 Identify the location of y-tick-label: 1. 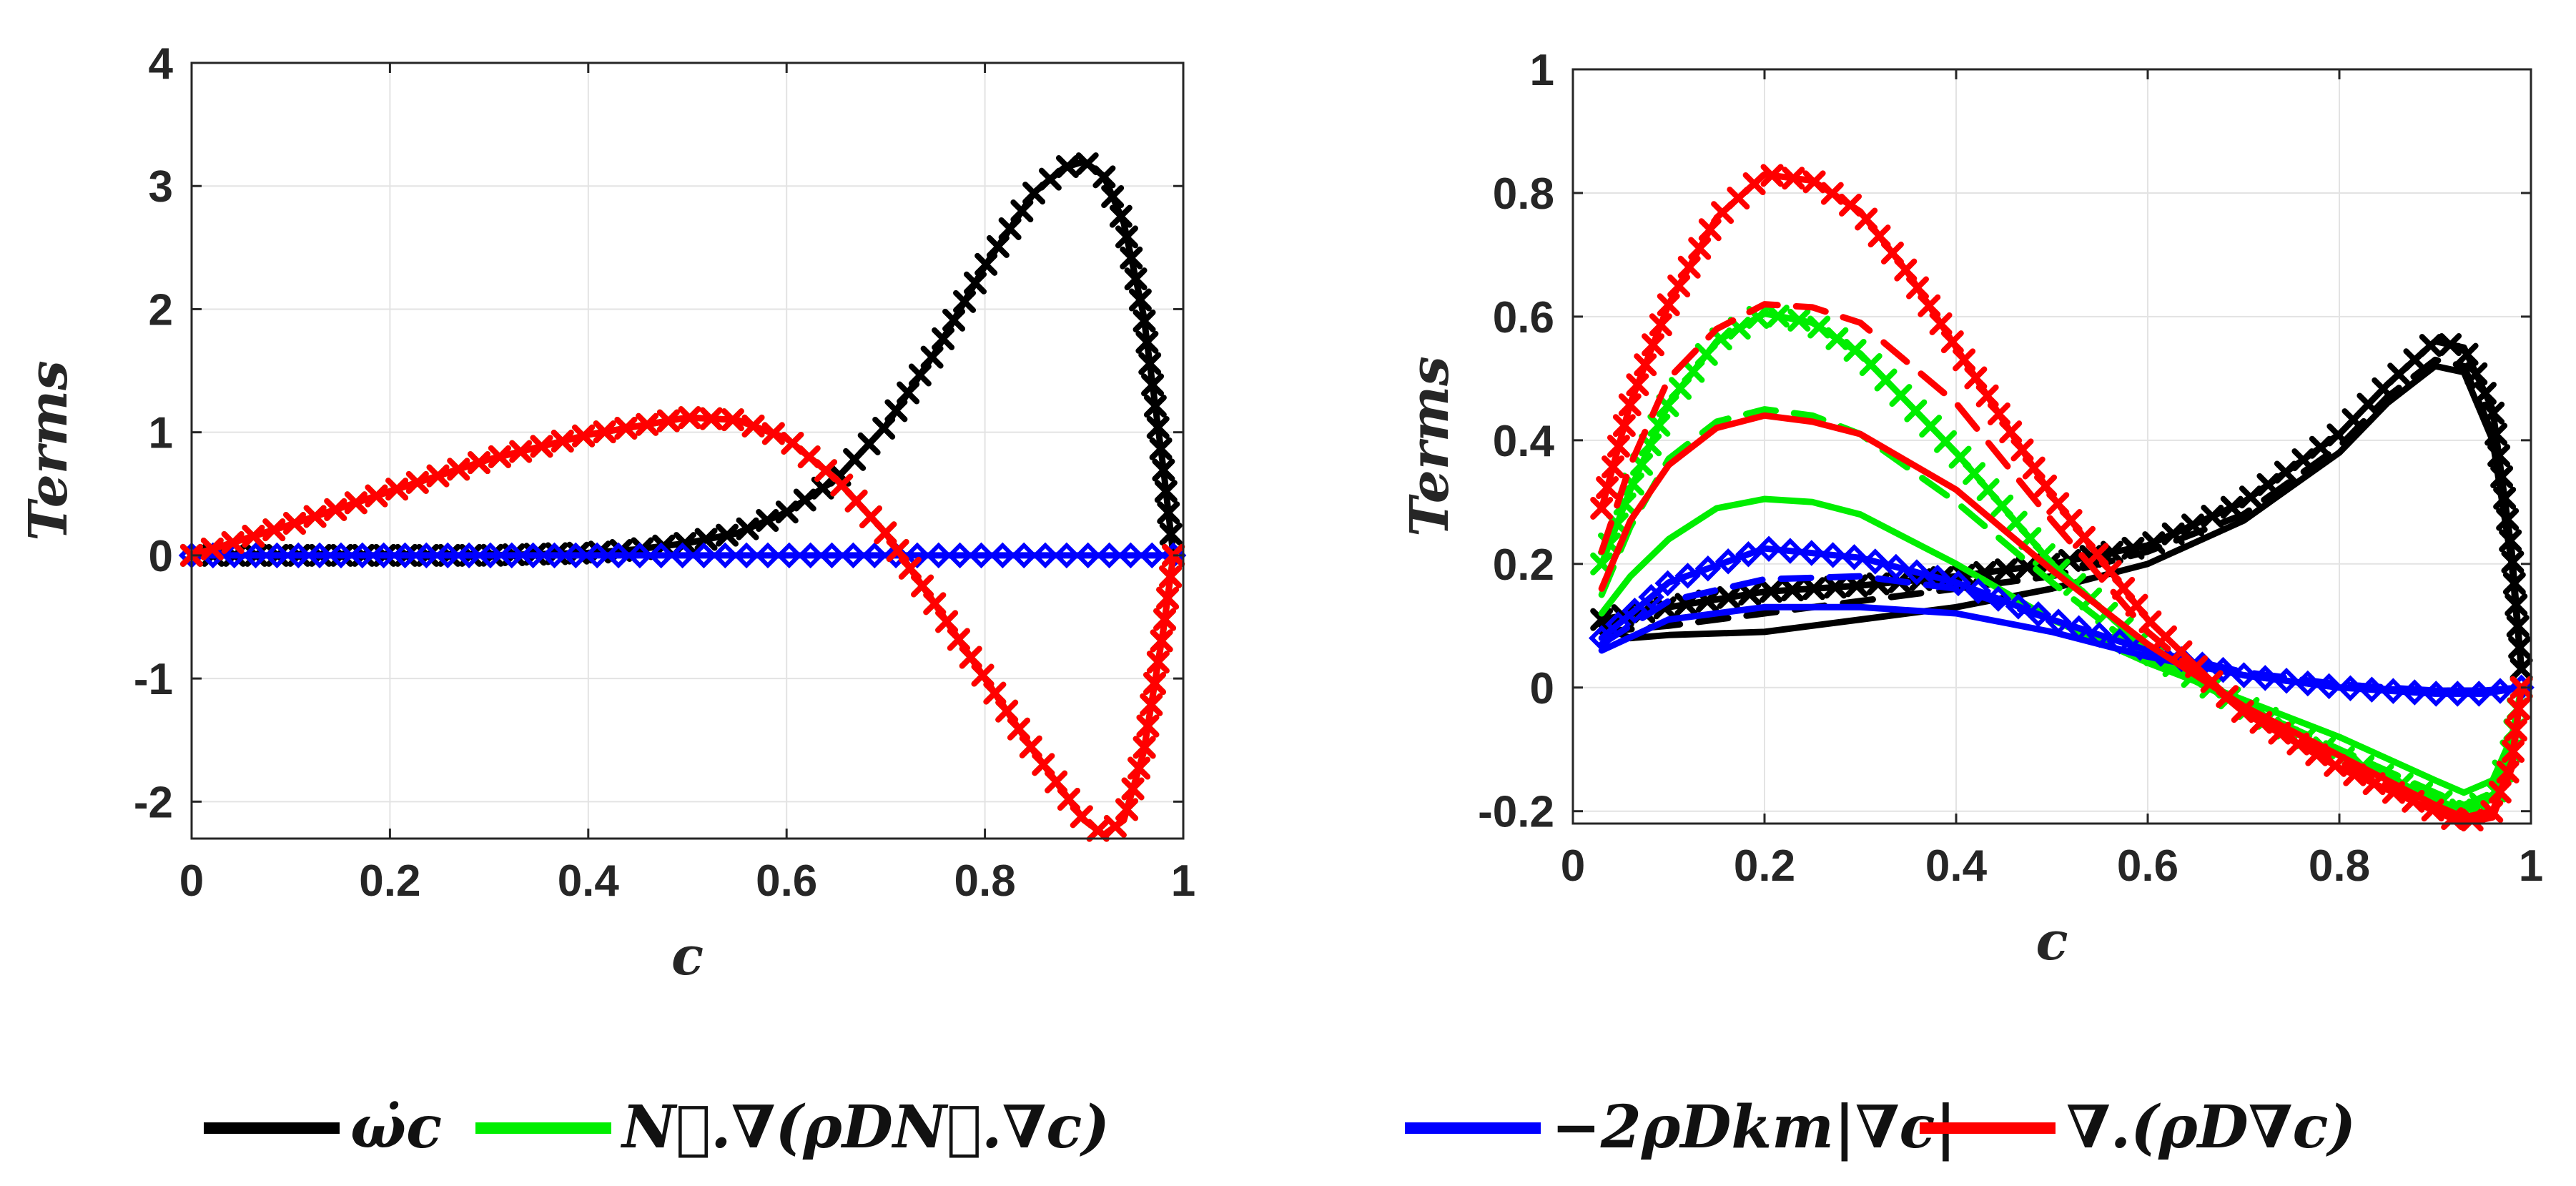
(161, 434).